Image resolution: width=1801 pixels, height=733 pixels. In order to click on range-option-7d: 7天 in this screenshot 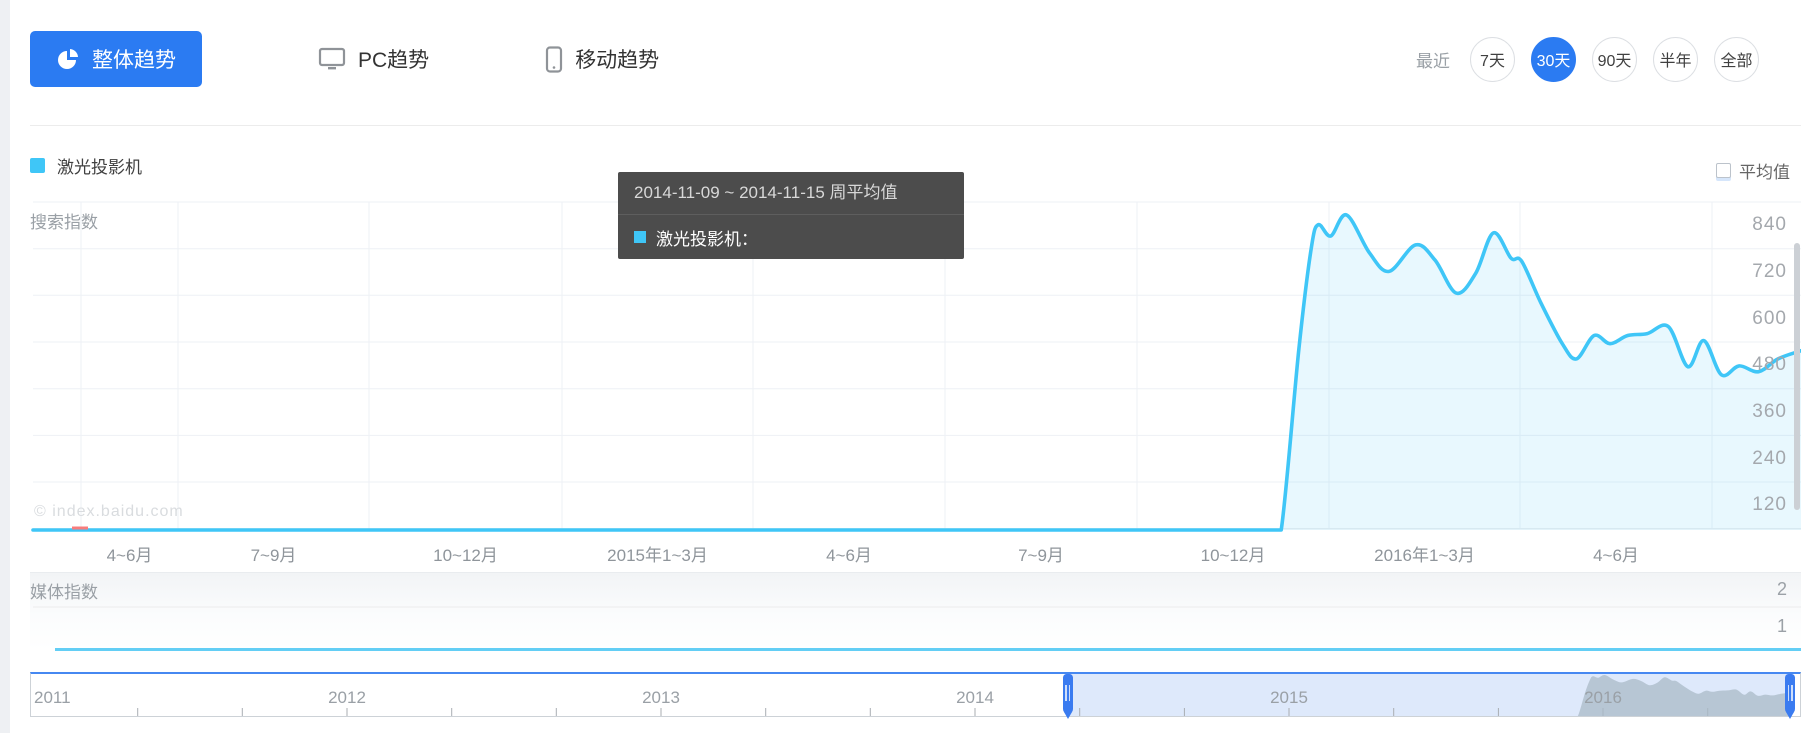, I will do `click(1492, 59)`.